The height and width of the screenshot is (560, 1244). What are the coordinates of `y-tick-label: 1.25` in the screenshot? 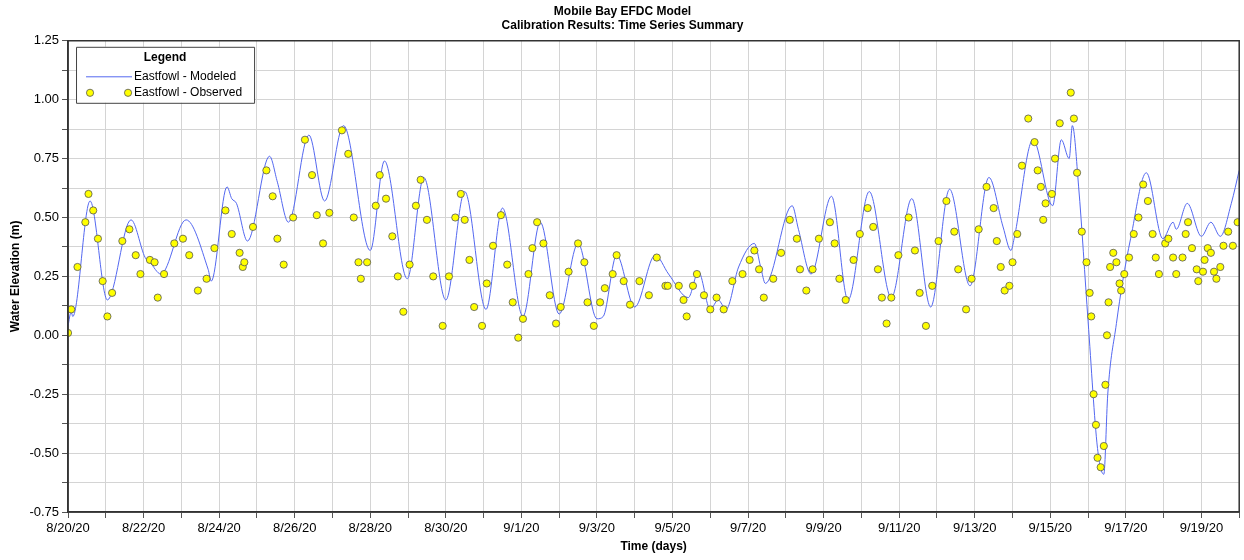 It's located at (46, 40).